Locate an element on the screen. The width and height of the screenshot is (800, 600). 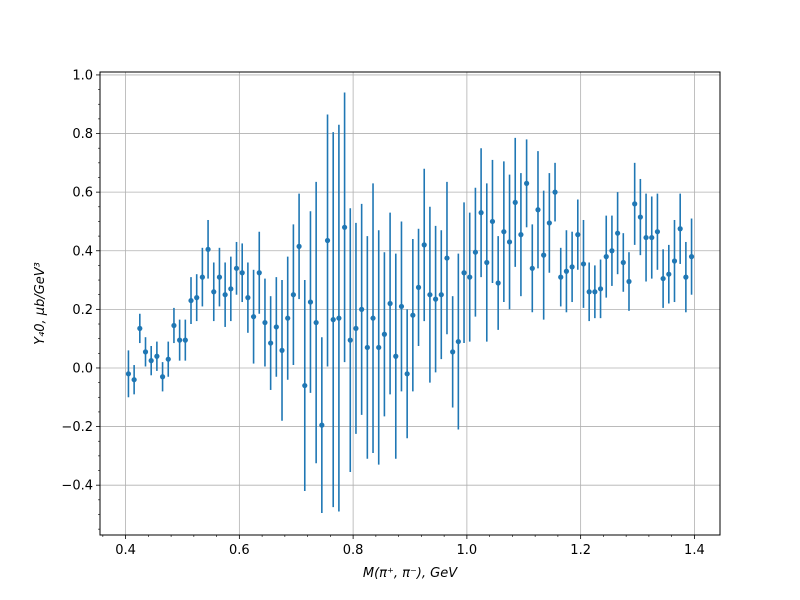
x-tick-label: 0.8 is located at coordinates (353, 550).